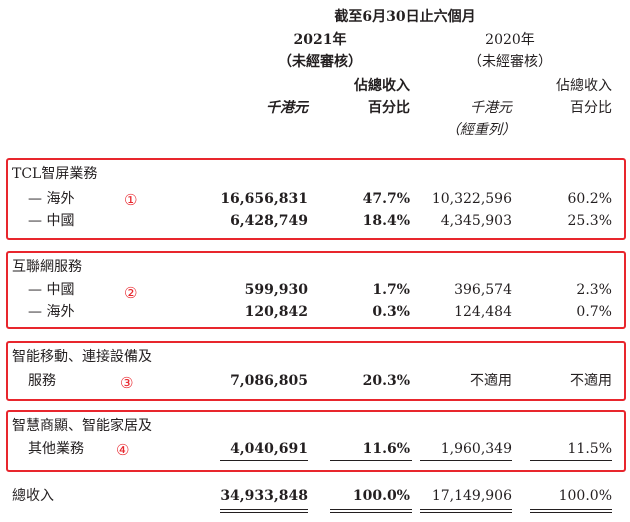 This screenshot has height=522, width=630. I want to click on cell-v2020: 不適用, so click(491, 381).